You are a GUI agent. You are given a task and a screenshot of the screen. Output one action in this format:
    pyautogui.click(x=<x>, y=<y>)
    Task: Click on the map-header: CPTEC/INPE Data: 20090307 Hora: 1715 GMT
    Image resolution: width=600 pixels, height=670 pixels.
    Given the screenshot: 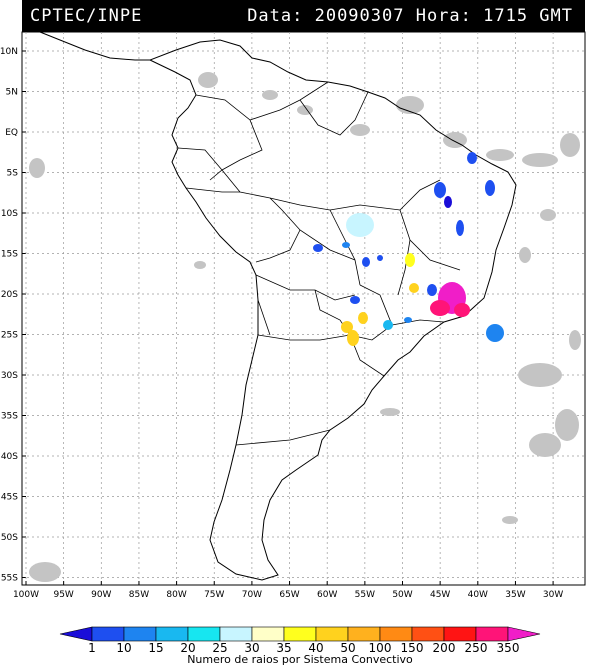 What is the action you would take?
    pyautogui.click(x=303, y=16)
    